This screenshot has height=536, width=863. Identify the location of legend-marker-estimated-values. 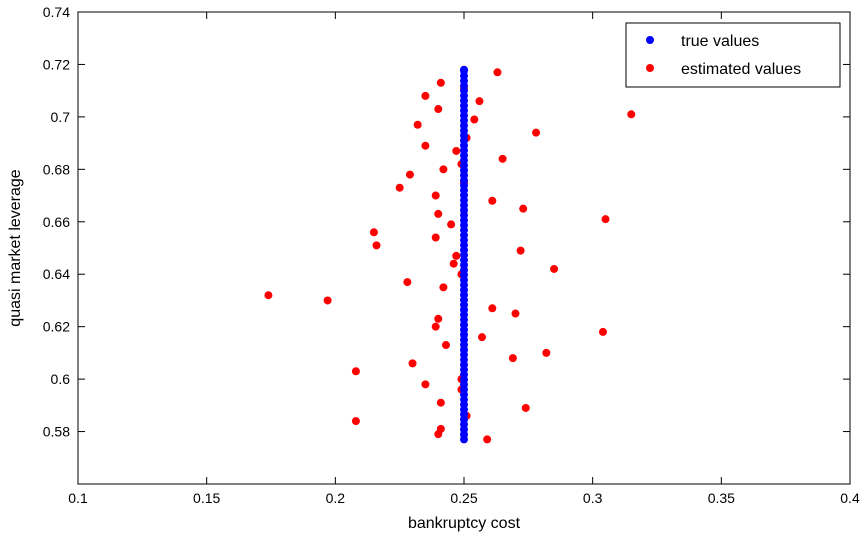
(650, 68).